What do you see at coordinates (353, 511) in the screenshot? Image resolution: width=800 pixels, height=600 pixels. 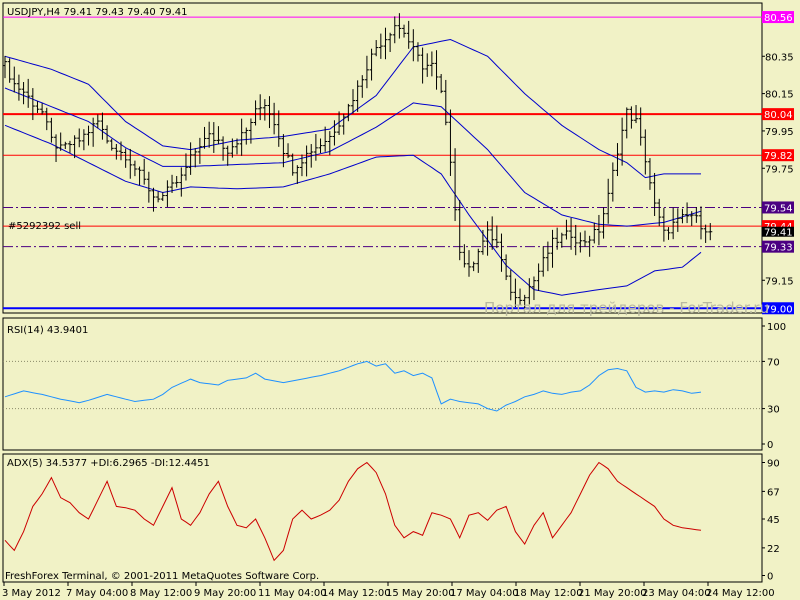 I see `series-line-adx-5-` at bounding box center [353, 511].